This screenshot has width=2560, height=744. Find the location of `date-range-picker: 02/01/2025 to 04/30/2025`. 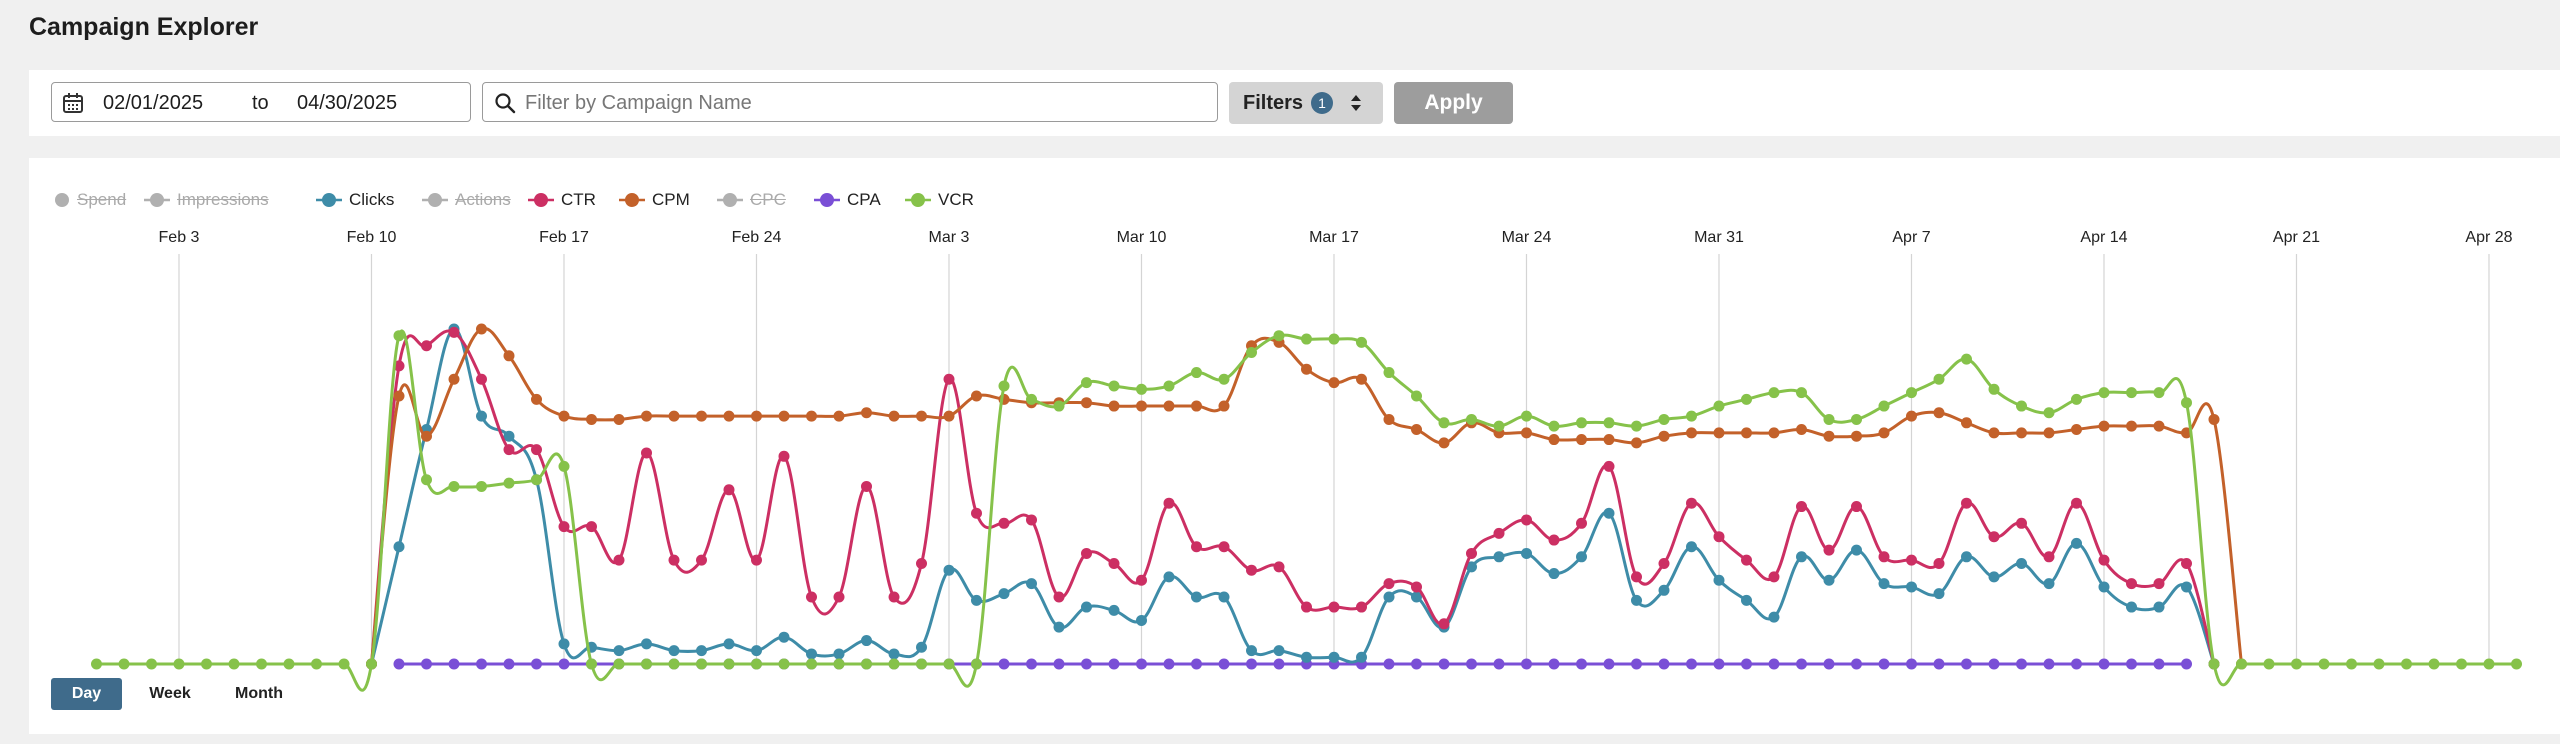

date-range-picker: 02/01/2025 to 04/30/2025 is located at coordinates (261, 102).